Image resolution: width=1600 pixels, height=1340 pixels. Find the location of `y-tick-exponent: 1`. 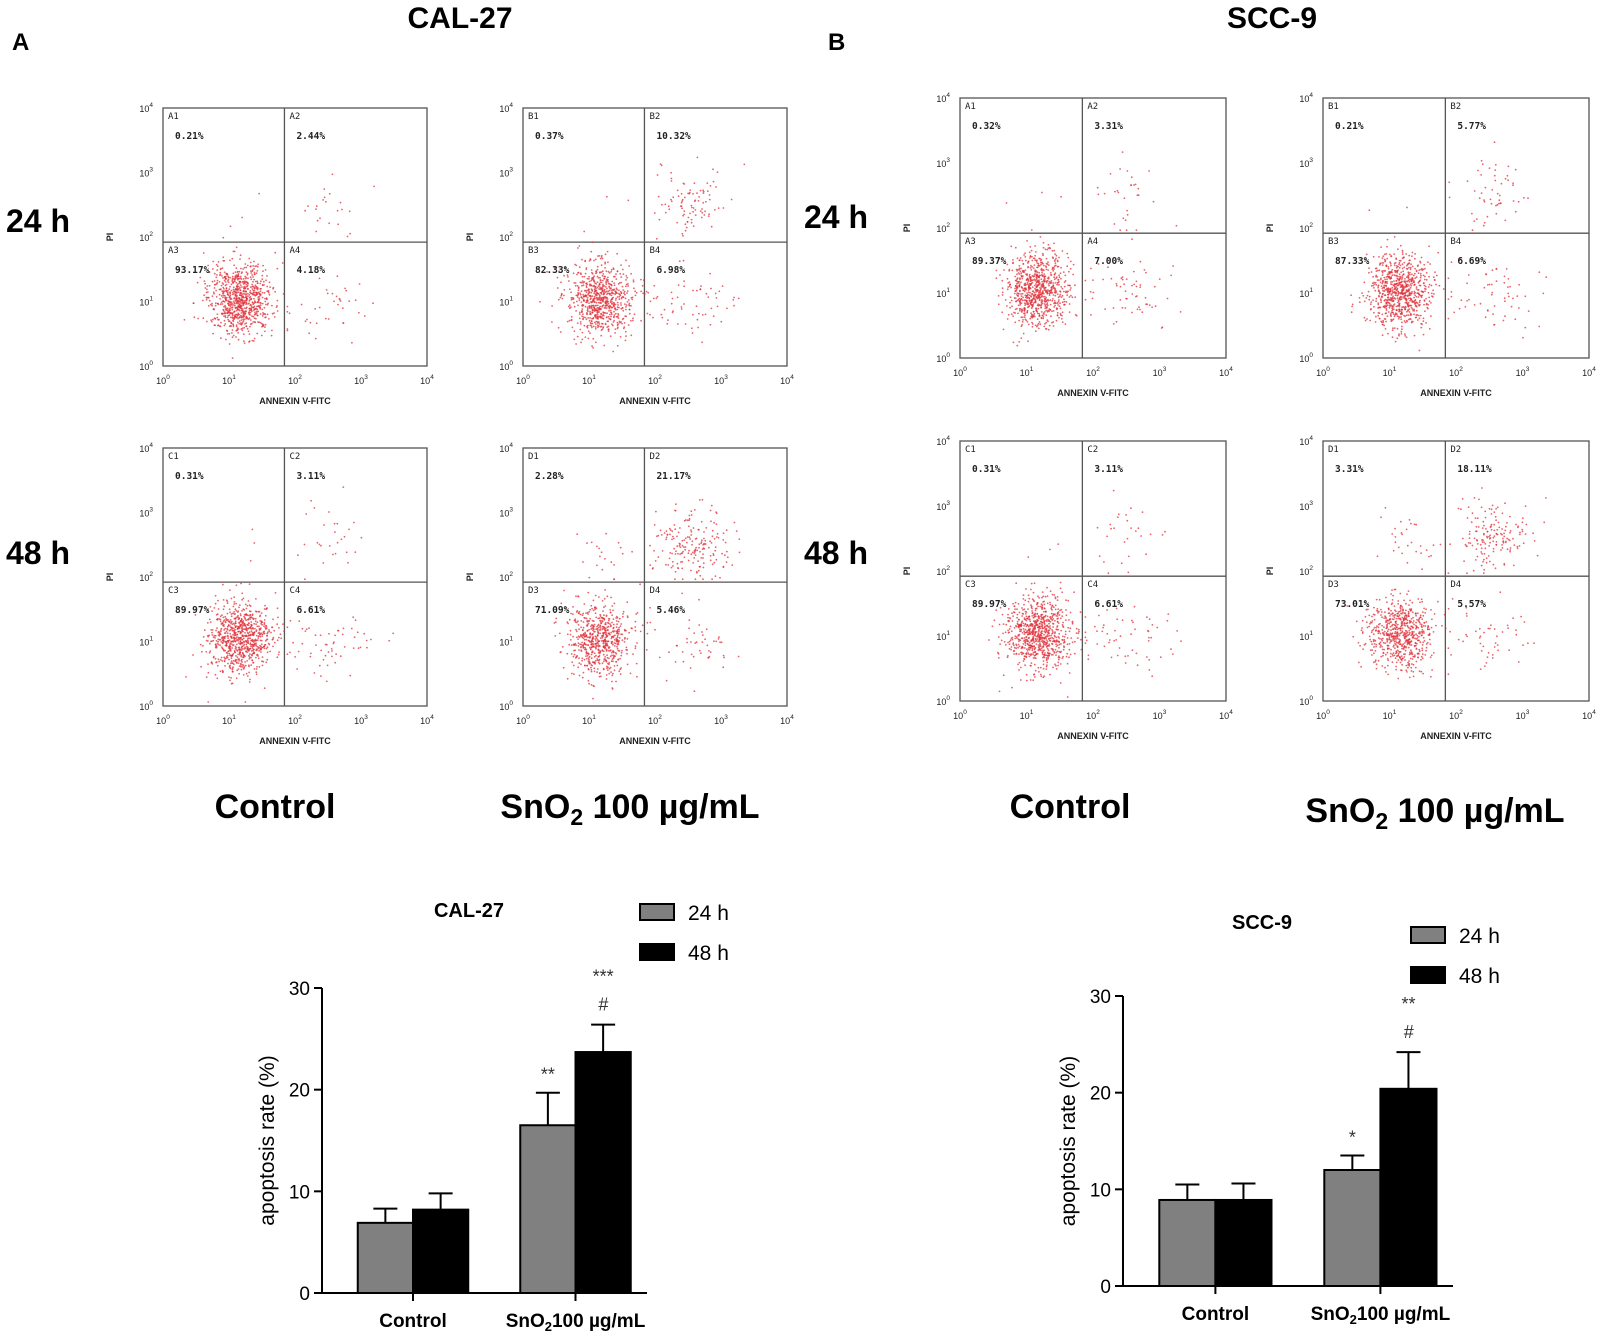

y-tick-exponent: 1 is located at coordinates (151, 639).